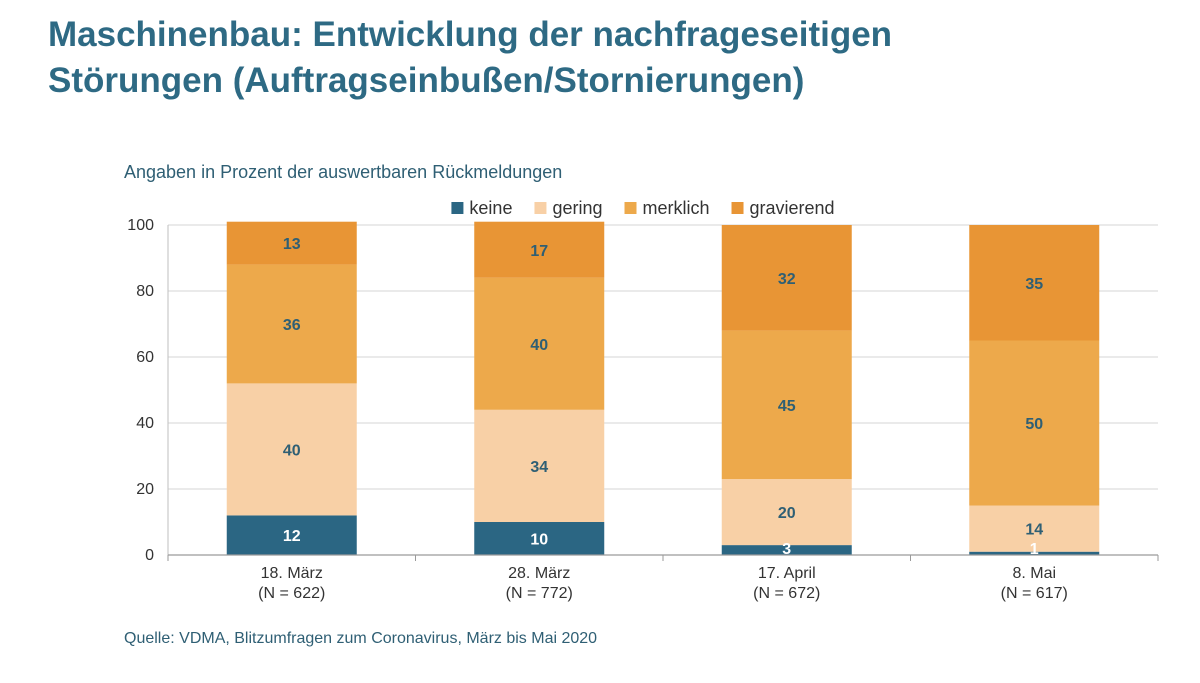 The image size is (1200, 683). What do you see at coordinates (1034, 549) in the screenshot?
I see `data-label-keine: 1` at bounding box center [1034, 549].